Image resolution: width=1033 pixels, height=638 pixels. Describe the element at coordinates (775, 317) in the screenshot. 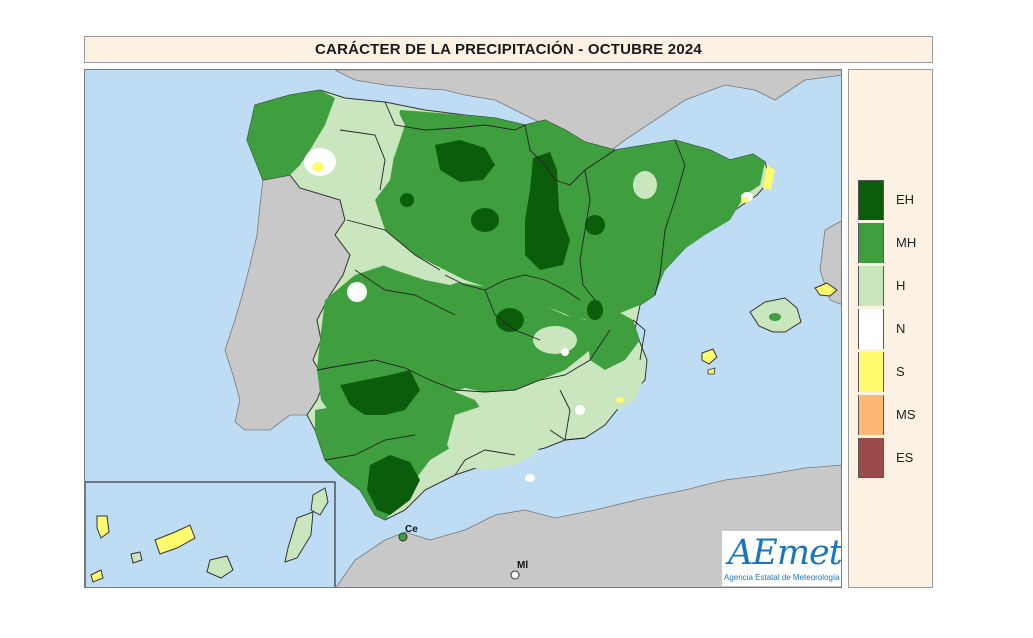

I see `mallorca-mh` at that location.